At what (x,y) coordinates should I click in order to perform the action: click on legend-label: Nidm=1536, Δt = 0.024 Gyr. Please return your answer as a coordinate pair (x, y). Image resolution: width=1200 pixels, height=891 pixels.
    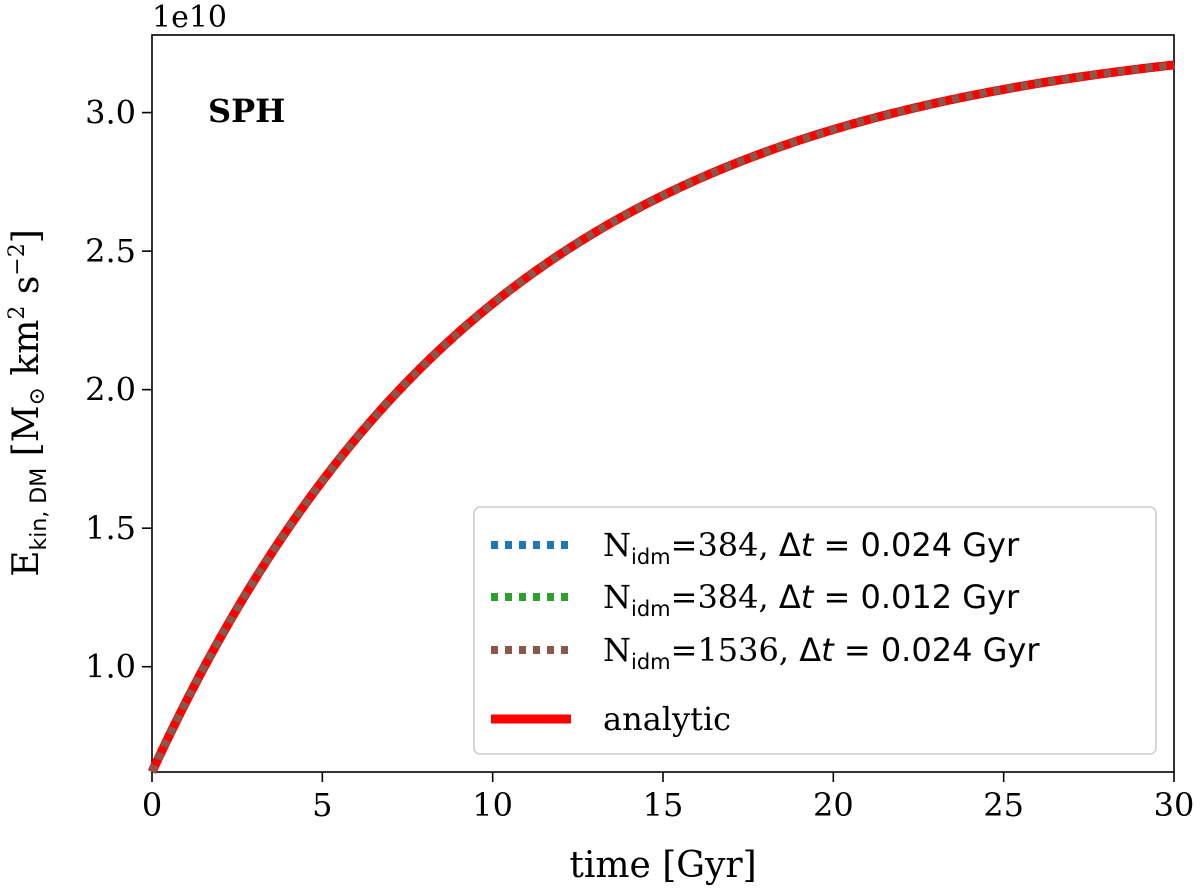
    Looking at the image, I should click on (821, 652).